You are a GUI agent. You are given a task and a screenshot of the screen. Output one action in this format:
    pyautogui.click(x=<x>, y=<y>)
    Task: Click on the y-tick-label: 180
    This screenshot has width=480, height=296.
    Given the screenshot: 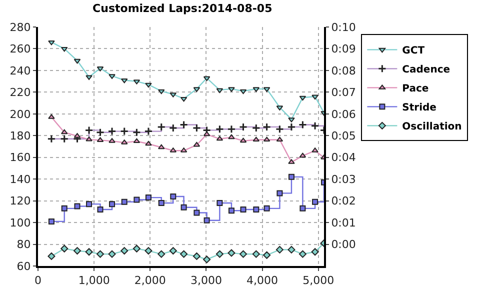 What is the action you would take?
    pyautogui.click(x=20, y=135)
    